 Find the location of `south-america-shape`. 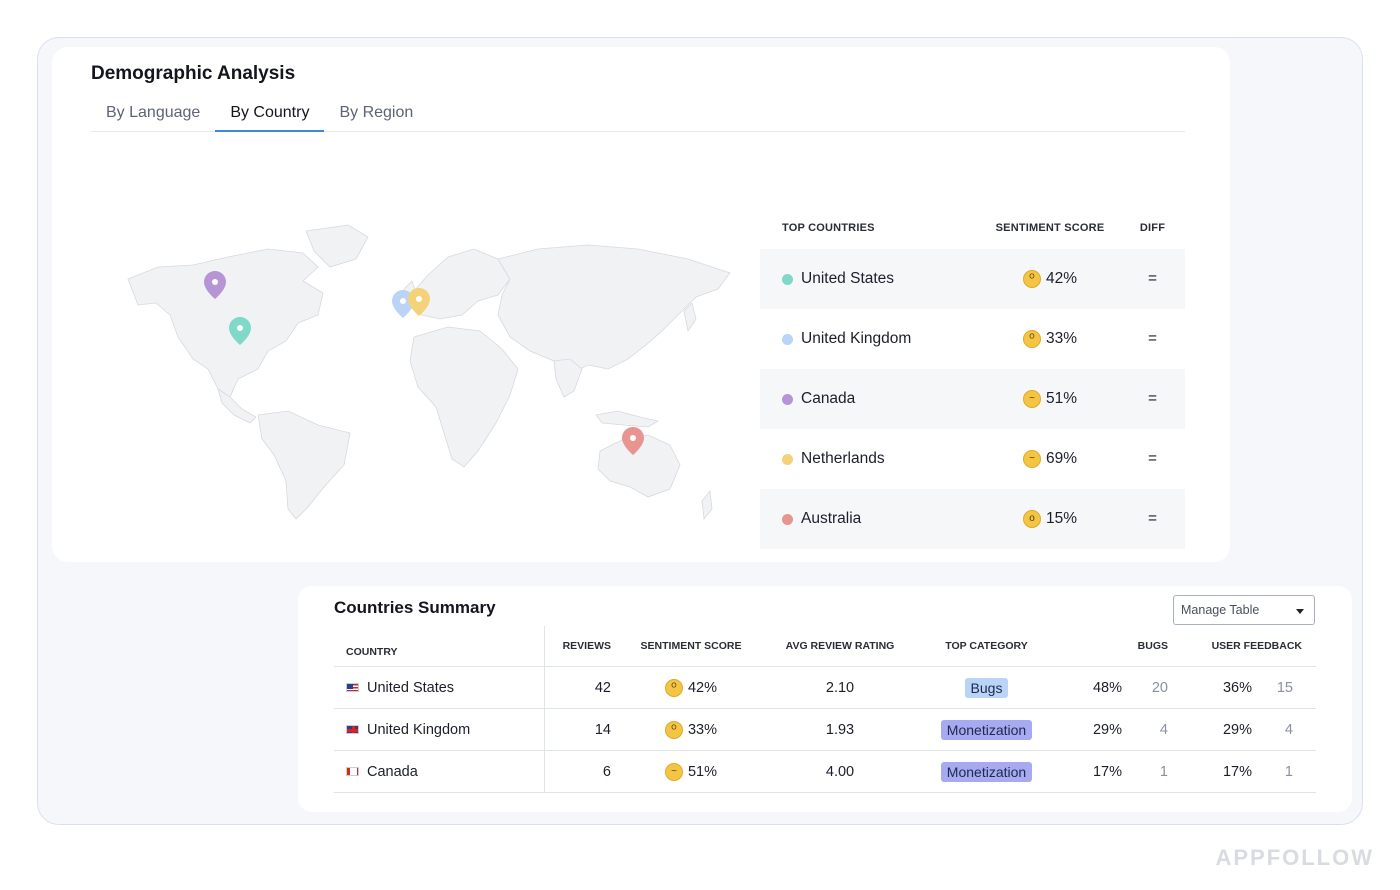

south-america-shape is located at coordinates (304, 465).